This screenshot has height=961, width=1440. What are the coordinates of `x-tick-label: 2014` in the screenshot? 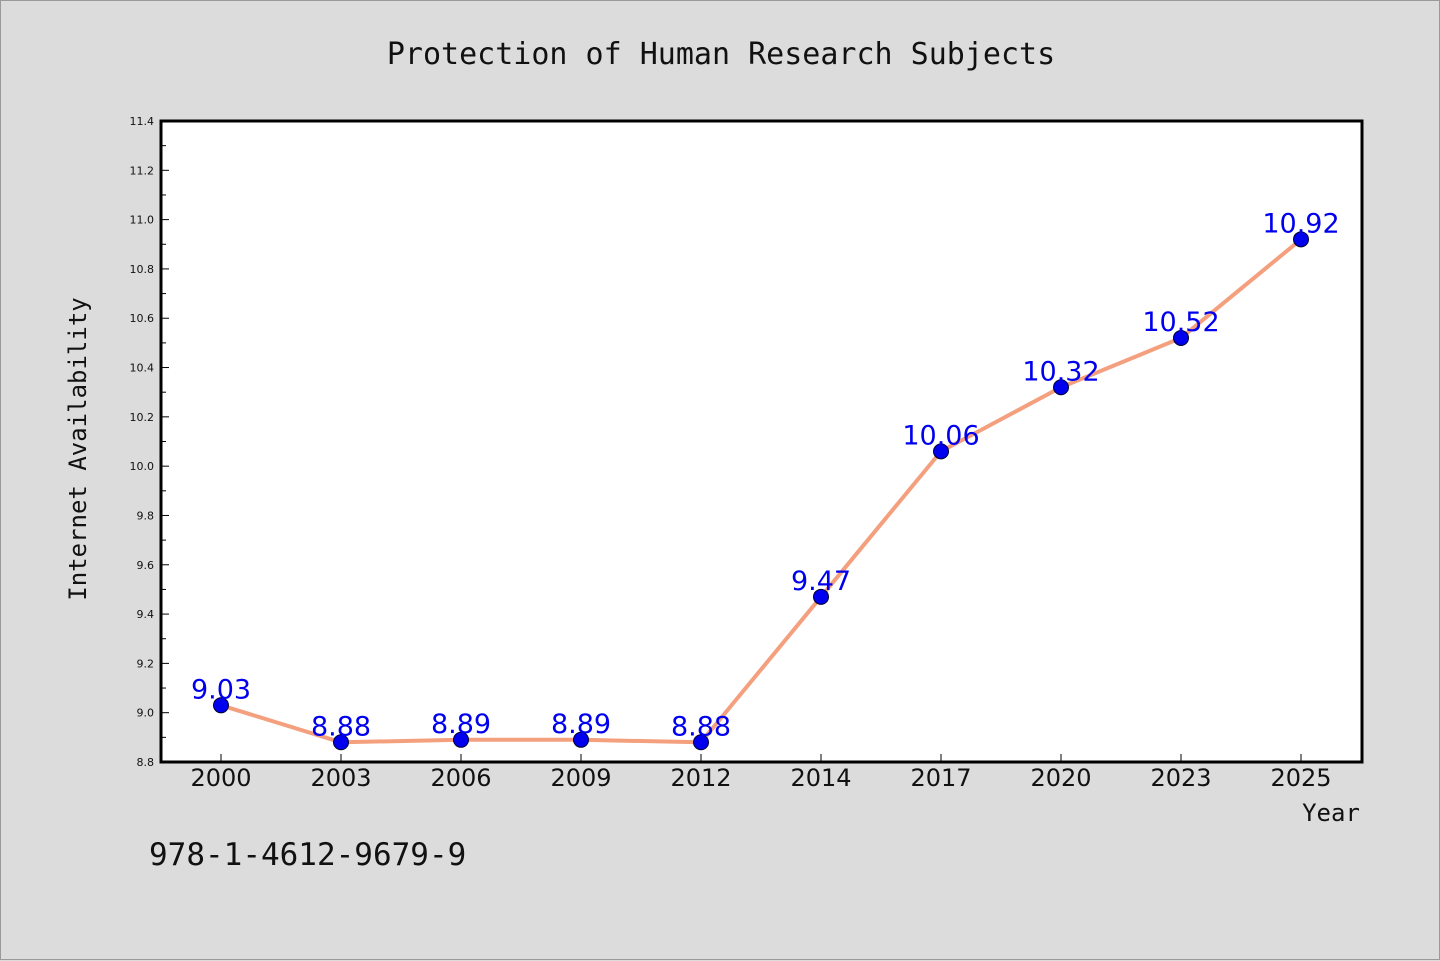 It's located at (820, 778).